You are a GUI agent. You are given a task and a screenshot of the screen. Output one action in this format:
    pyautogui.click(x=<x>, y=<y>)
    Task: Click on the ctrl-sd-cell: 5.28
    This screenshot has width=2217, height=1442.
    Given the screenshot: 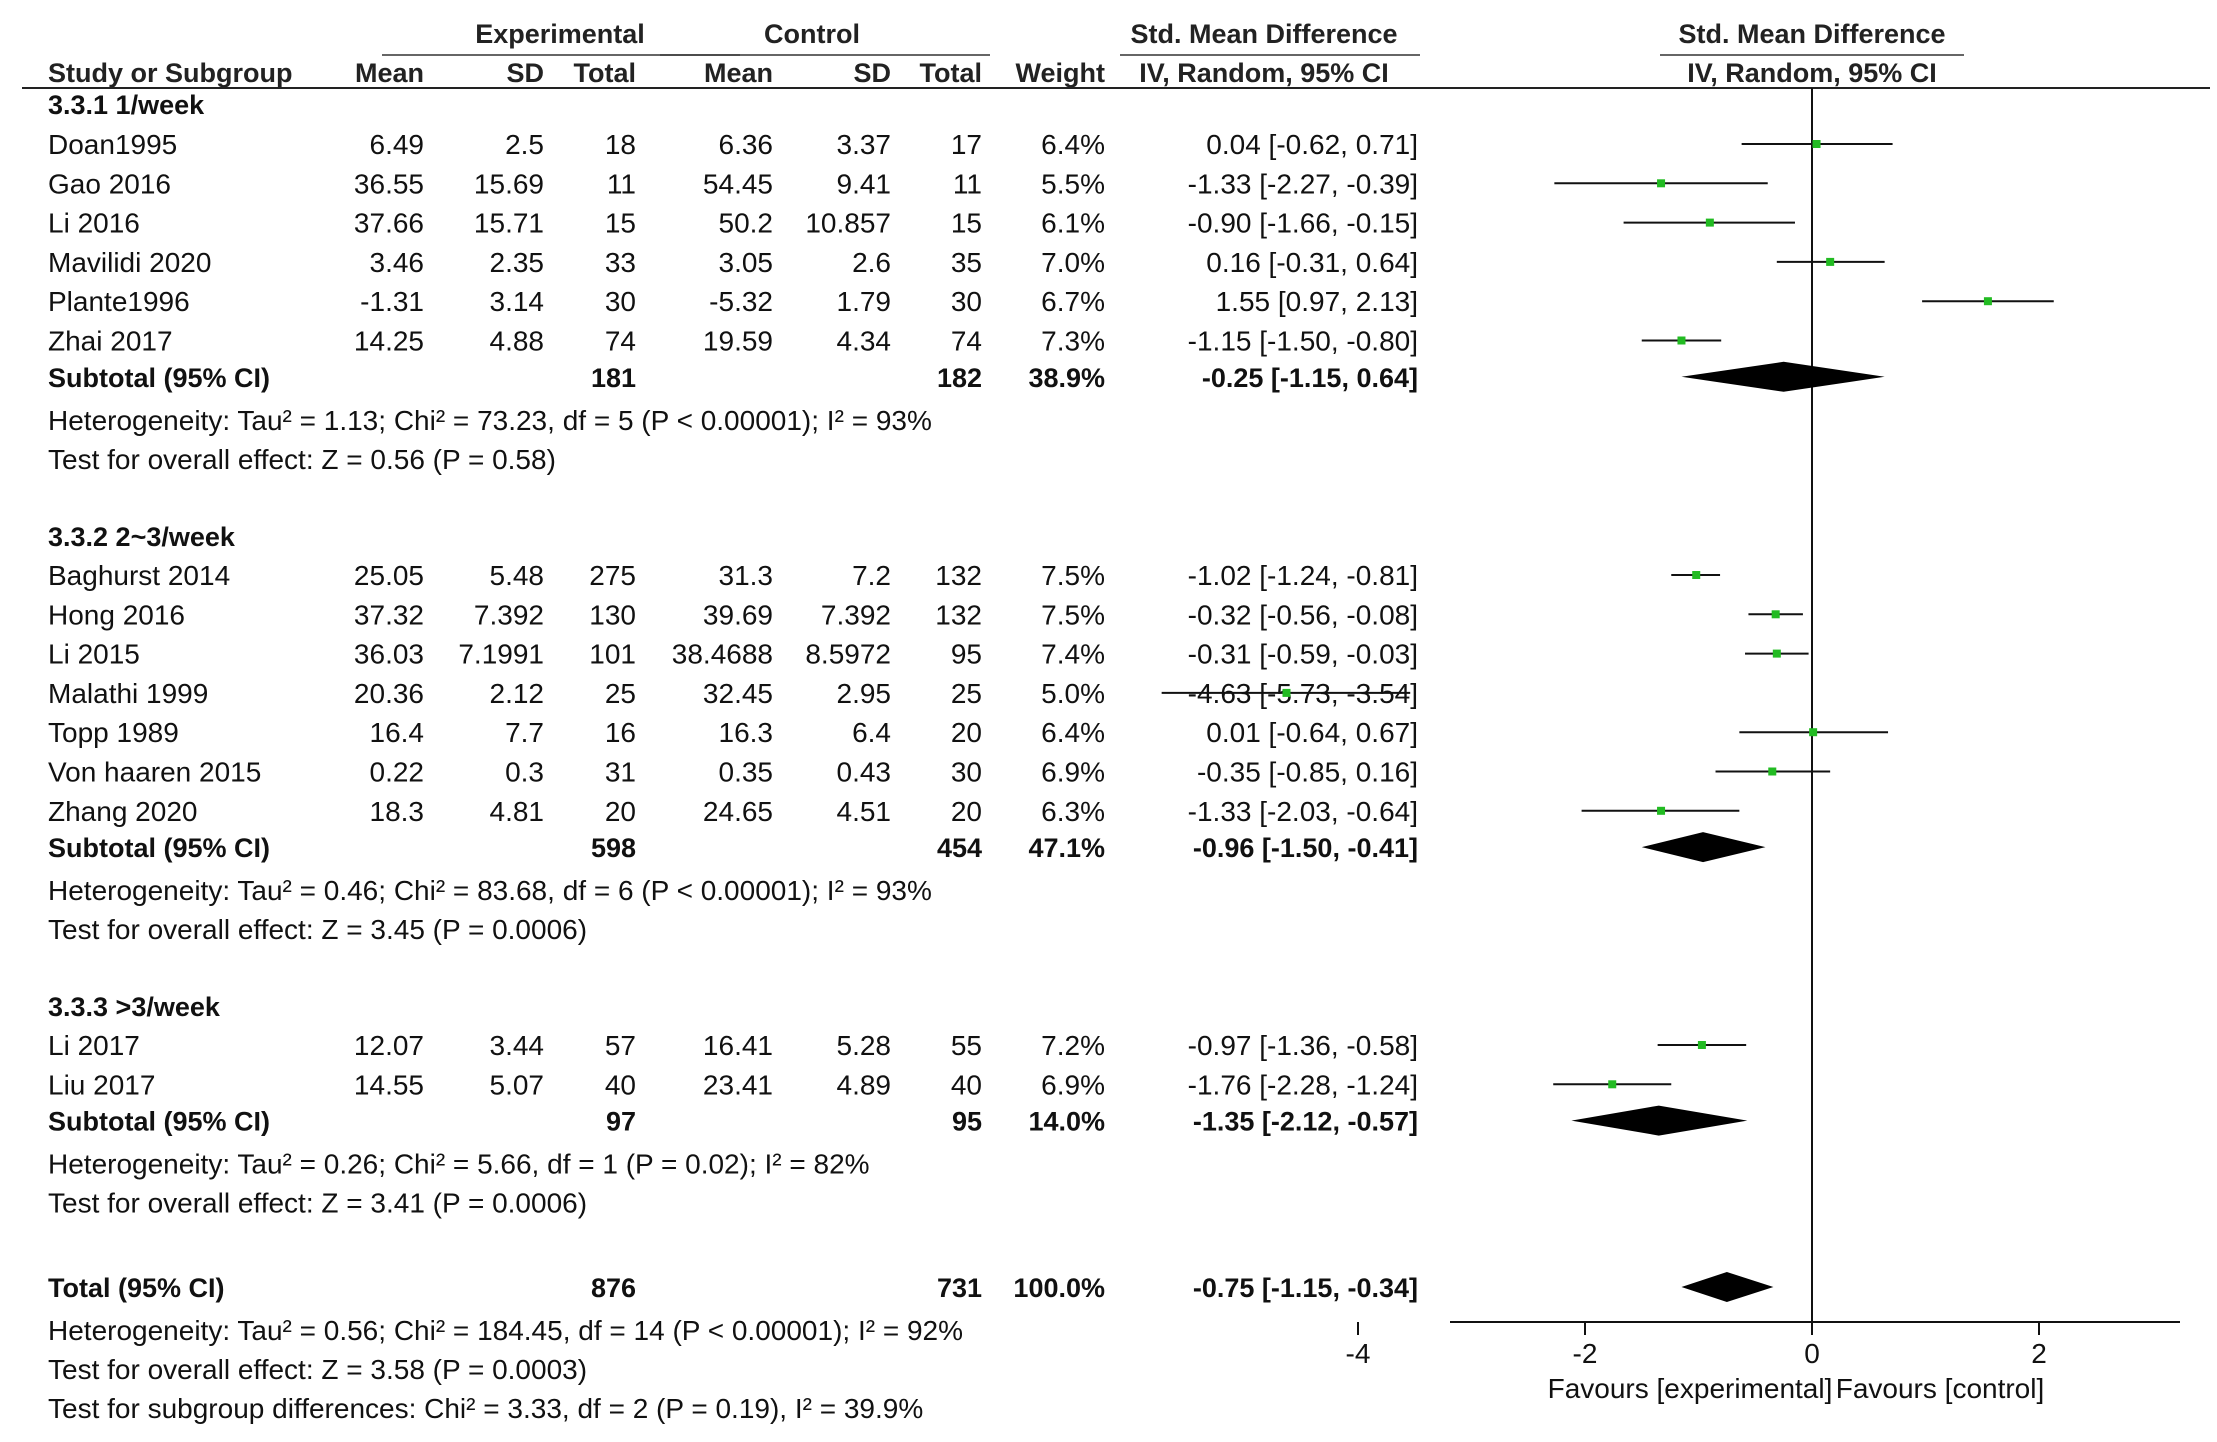 What is the action you would take?
    pyautogui.click(x=864, y=1045)
    